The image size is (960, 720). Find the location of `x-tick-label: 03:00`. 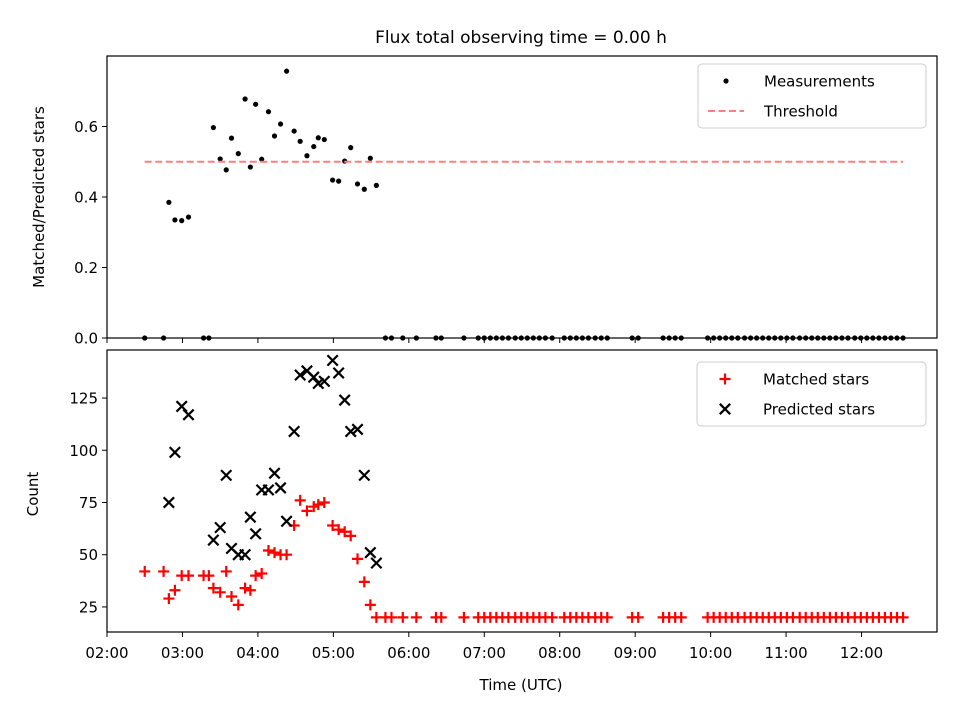

x-tick-label: 03:00 is located at coordinates (182, 653).